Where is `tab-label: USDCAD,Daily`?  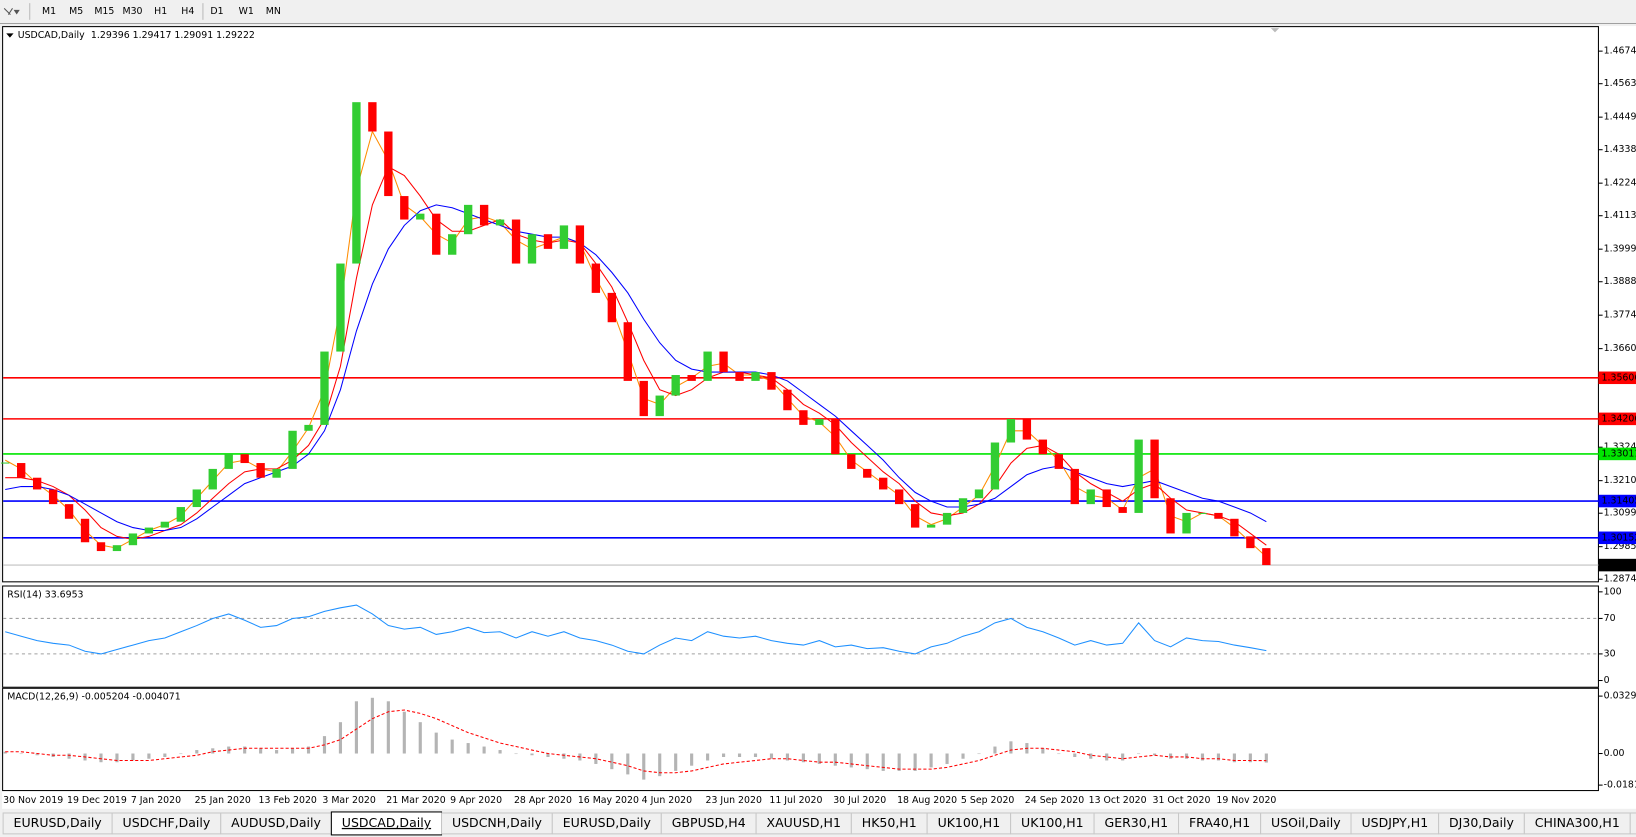 tab-label: USDCAD,Daily is located at coordinates (387, 822).